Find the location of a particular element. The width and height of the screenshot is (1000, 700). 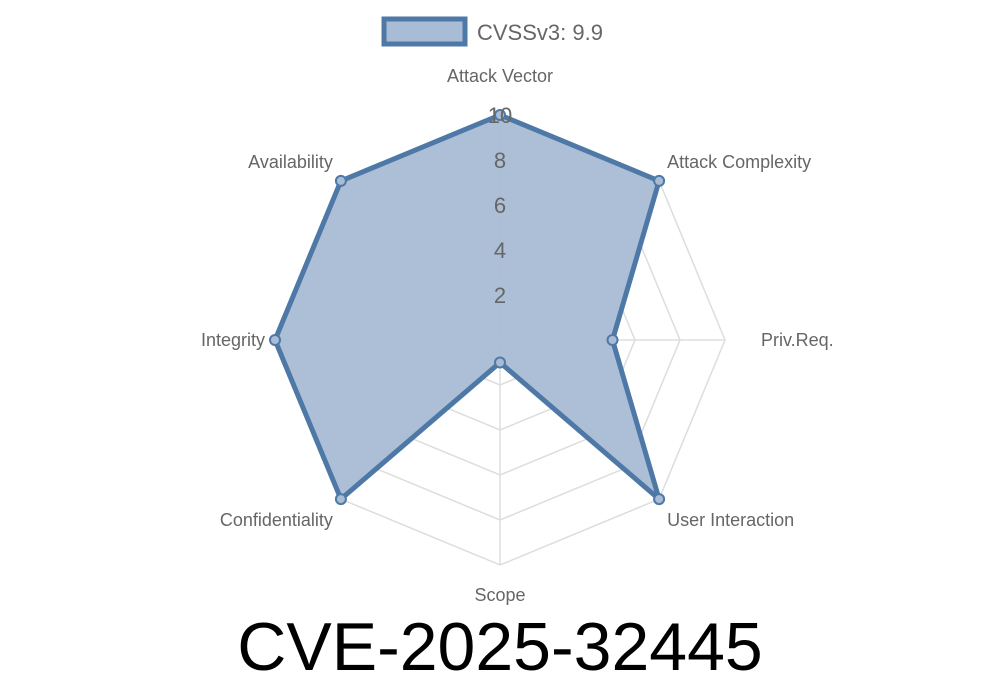

tick-label: 4 is located at coordinates (500, 250).